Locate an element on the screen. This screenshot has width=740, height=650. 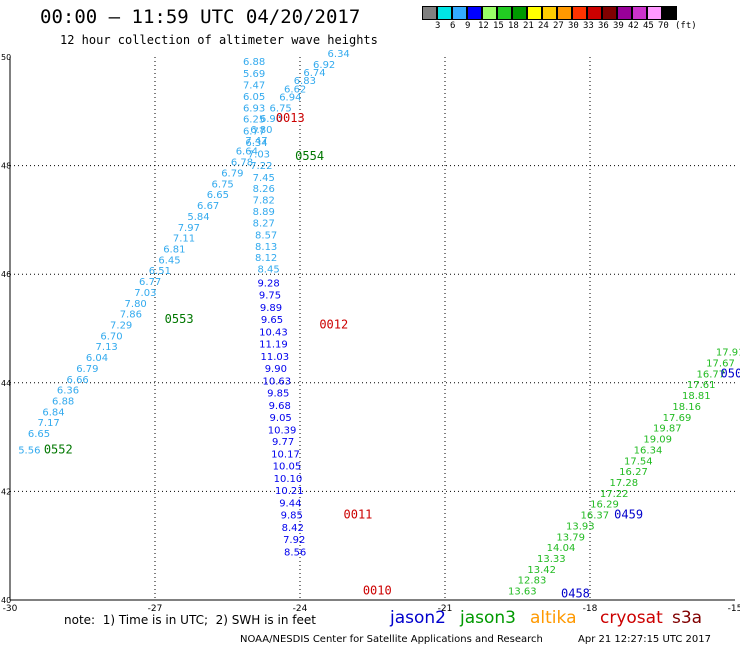
wave-height-value: 8.27 is located at coordinates (264, 223).